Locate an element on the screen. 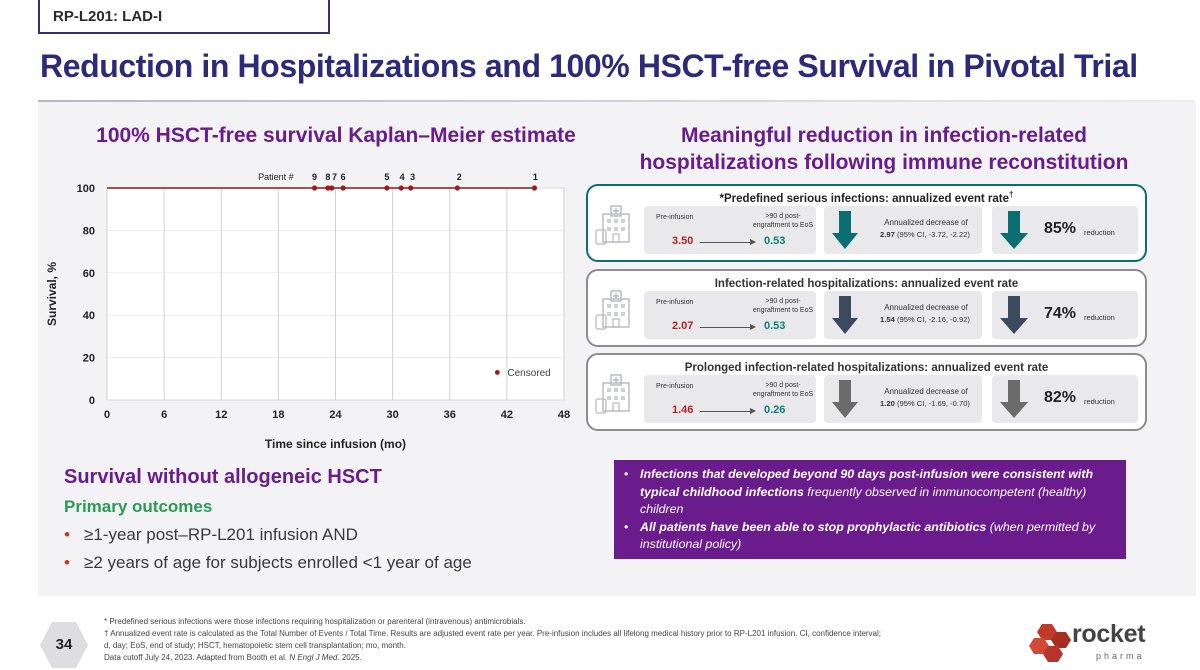 This screenshot has width=1200, height=670. deck-tag-label: RP-L201: LAD-I is located at coordinates (108, 16).